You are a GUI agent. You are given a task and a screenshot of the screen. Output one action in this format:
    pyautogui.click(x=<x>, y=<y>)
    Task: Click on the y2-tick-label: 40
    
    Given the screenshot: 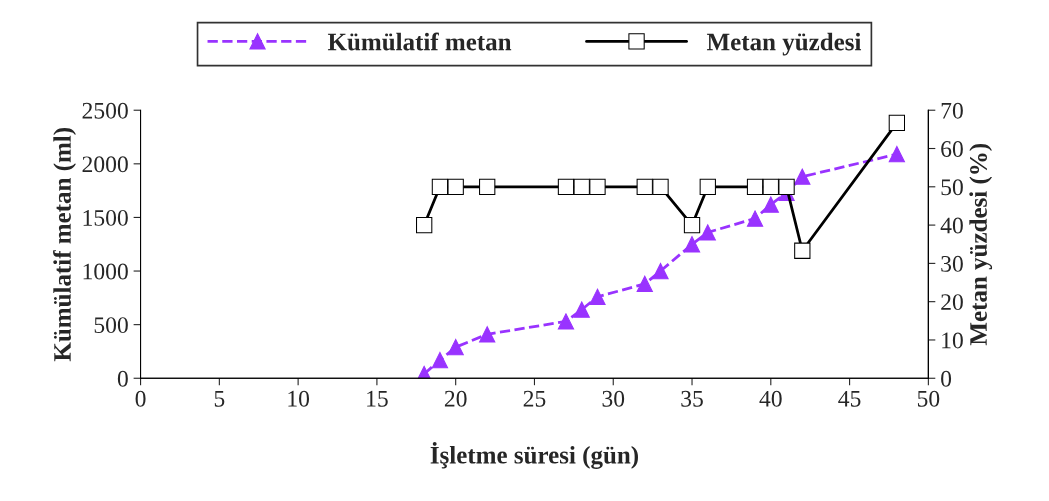 What is the action you would take?
    pyautogui.click(x=951, y=225)
    